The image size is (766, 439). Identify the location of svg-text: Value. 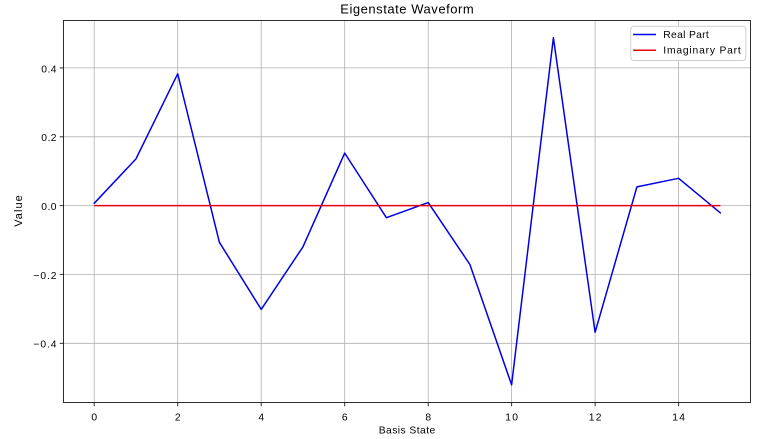
(19, 211).